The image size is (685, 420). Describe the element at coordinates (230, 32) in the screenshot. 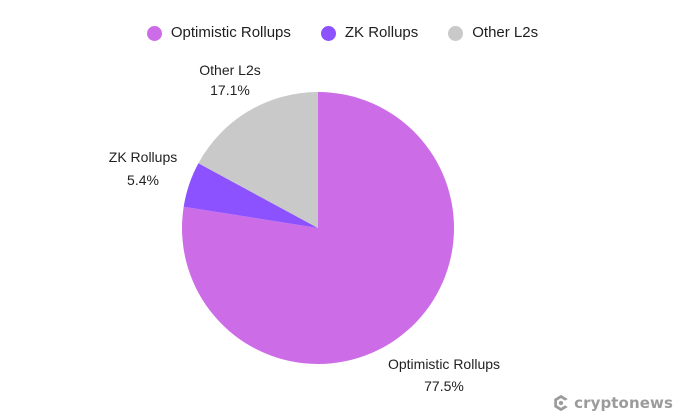

I see `legend-label-optimistic-rollups: Optimistic Rollups` at that location.